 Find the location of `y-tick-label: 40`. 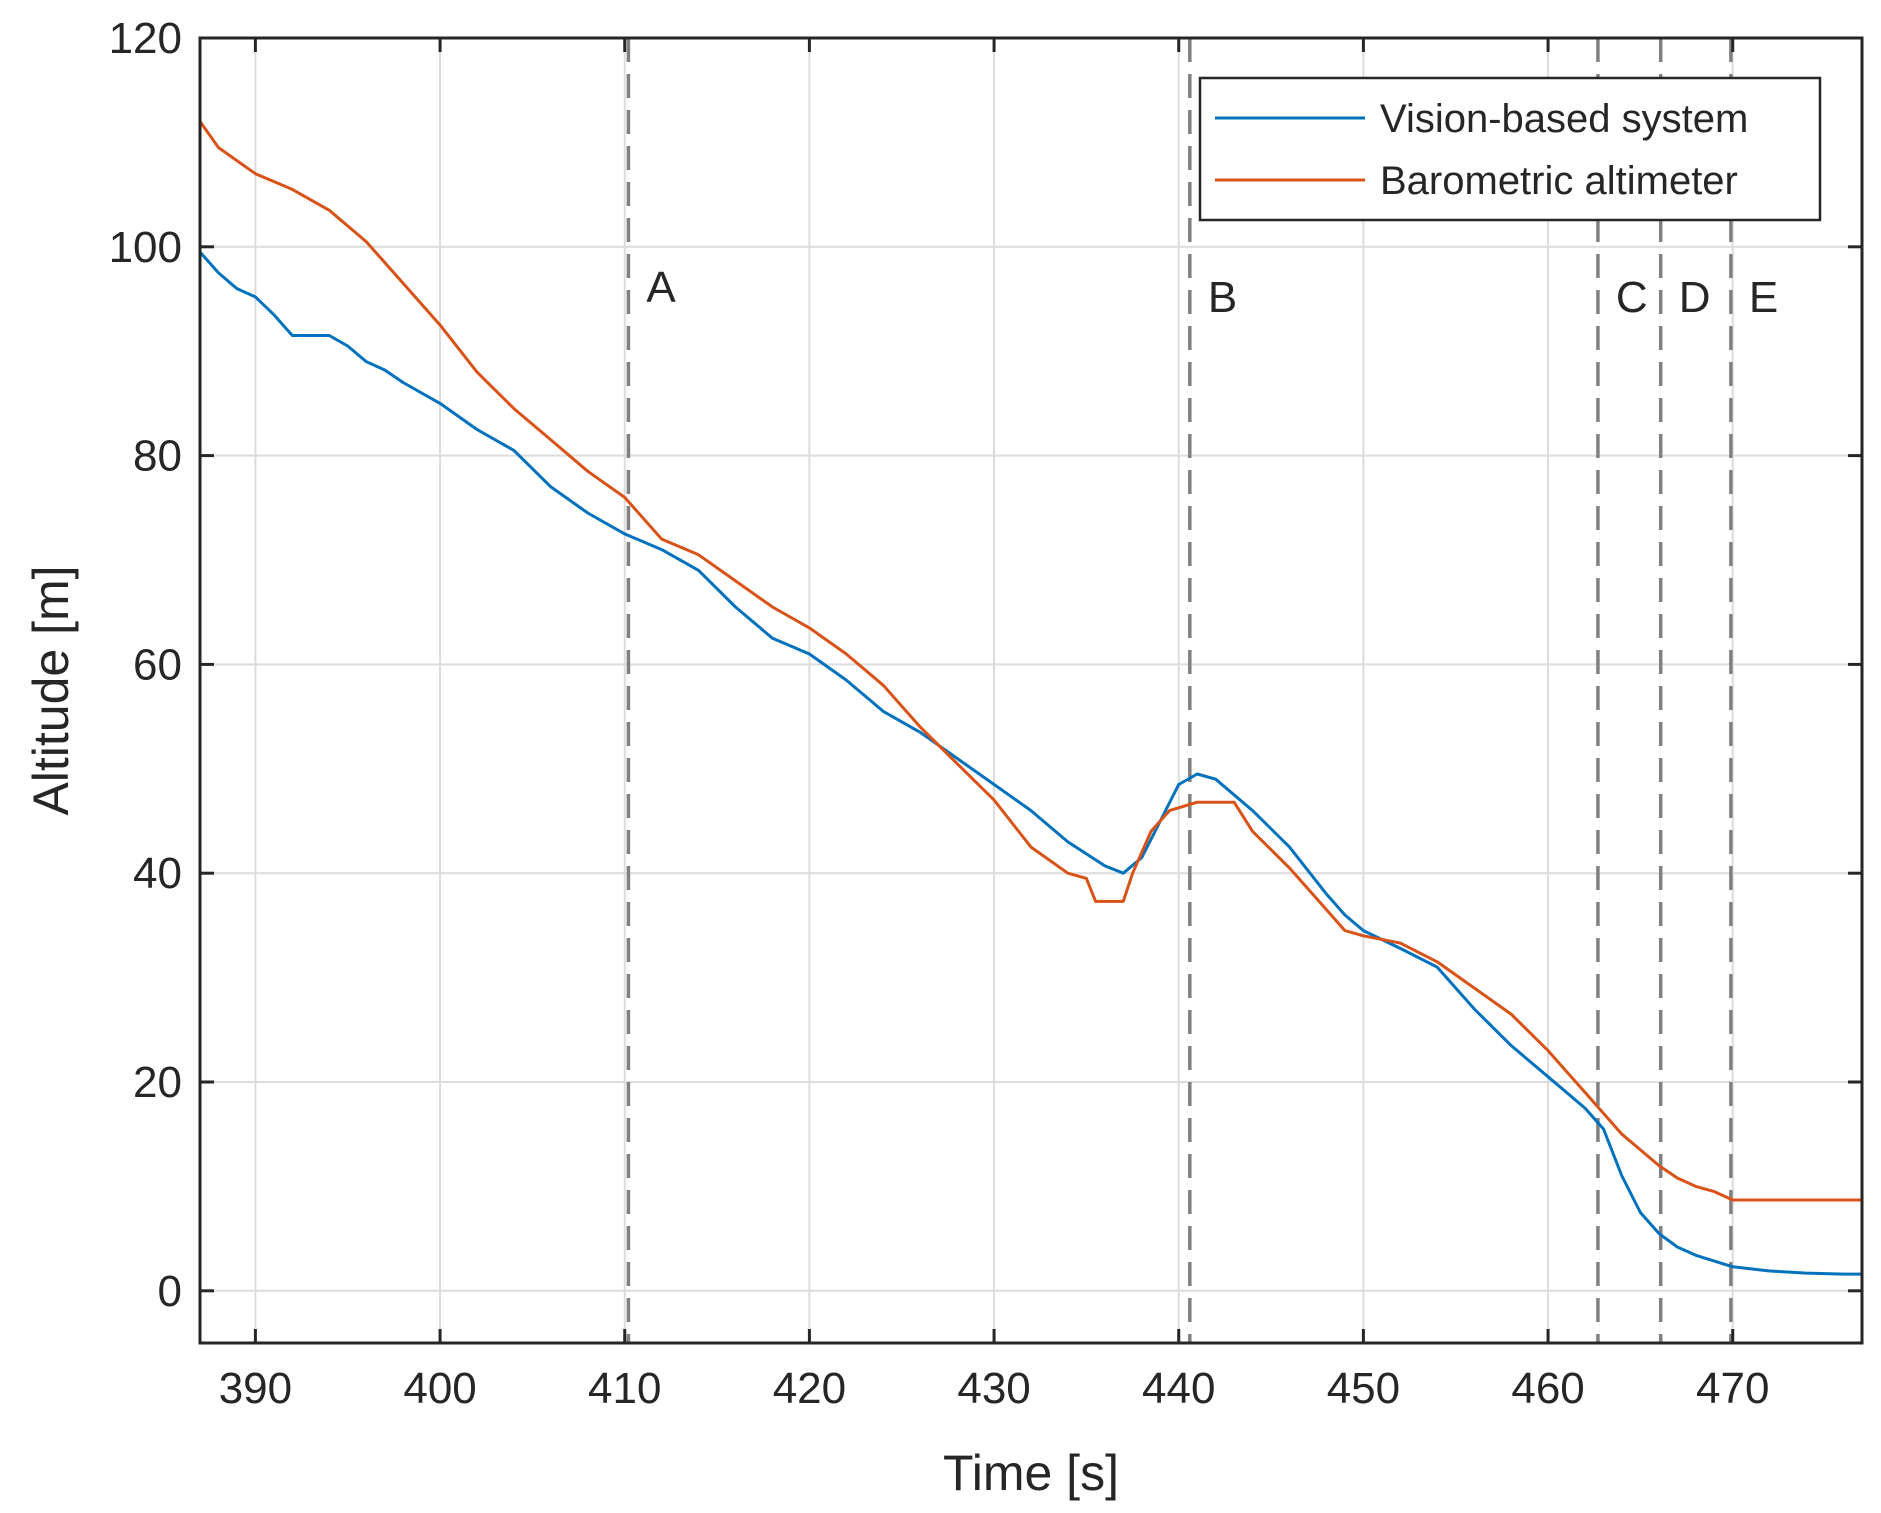

y-tick-label: 40 is located at coordinates (157, 873).